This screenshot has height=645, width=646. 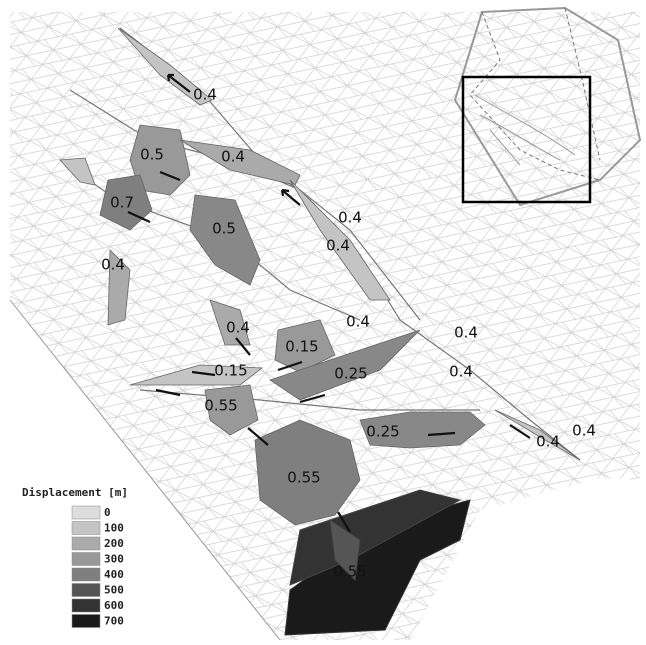 I want to click on legend-label: 600, so click(x=114, y=605).